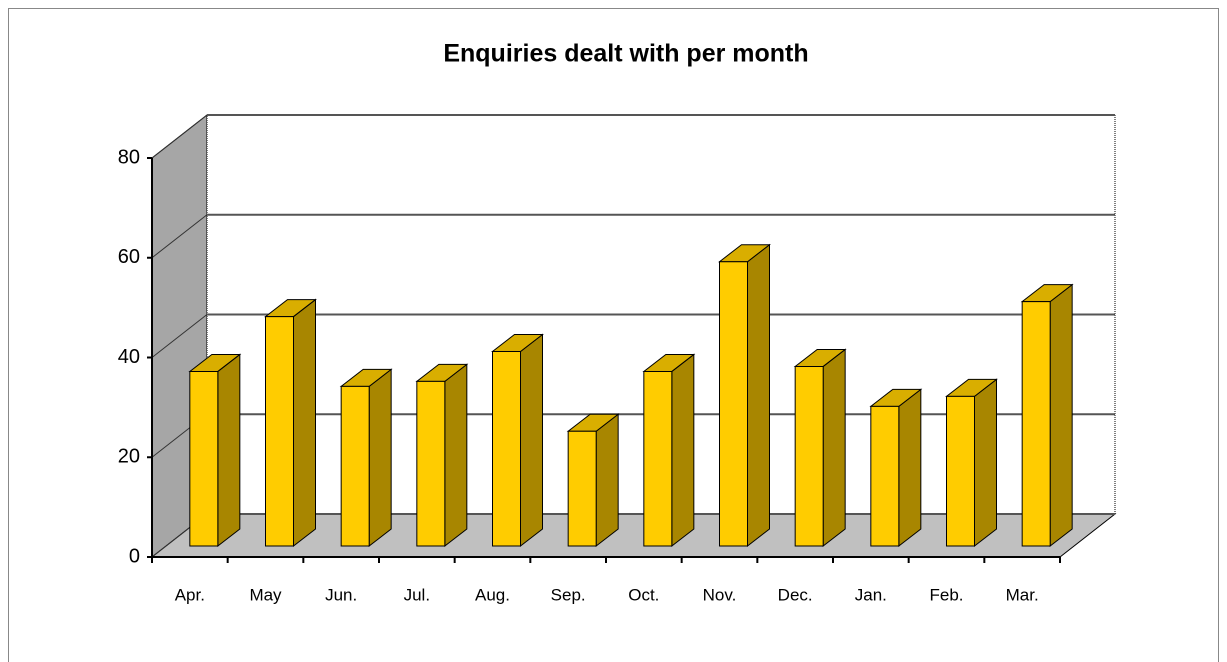 The height and width of the screenshot is (662, 1227). What do you see at coordinates (720, 594) in the screenshot?
I see `x-tick-label: Nov.` at bounding box center [720, 594].